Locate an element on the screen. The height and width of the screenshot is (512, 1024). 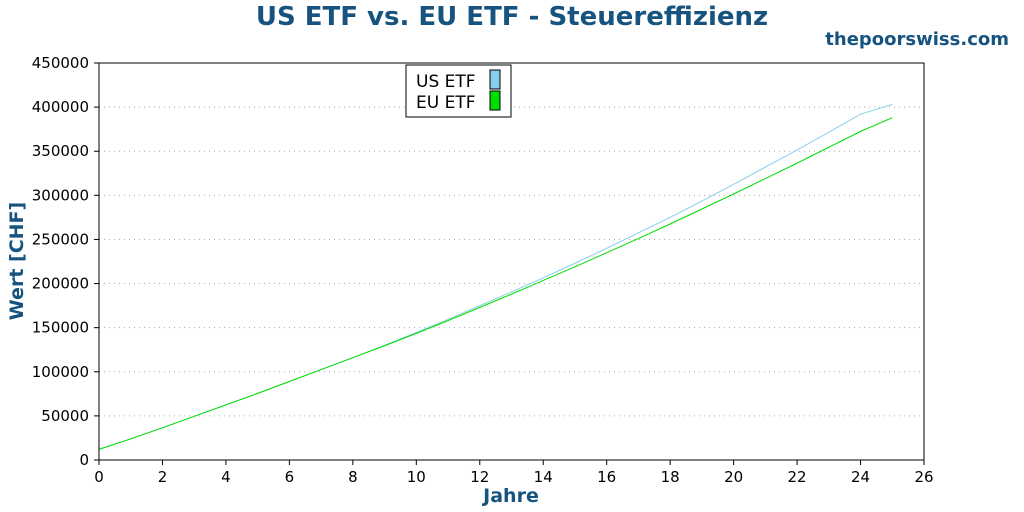
x-axis-ticks: 0 2 4 6 8 10 12 14 16 18 20 22 24 26 is located at coordinates (514, 473).